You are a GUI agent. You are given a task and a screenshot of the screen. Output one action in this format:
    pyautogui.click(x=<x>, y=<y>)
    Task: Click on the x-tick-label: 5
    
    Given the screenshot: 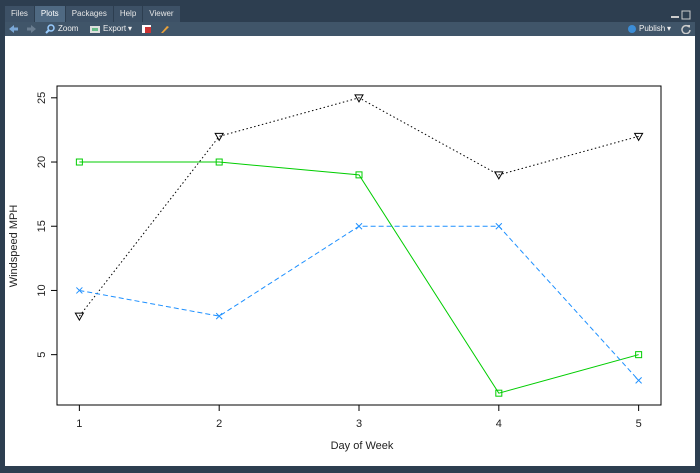 What is the action you would take?
    pyautogui.click(x=639, y=424)
    